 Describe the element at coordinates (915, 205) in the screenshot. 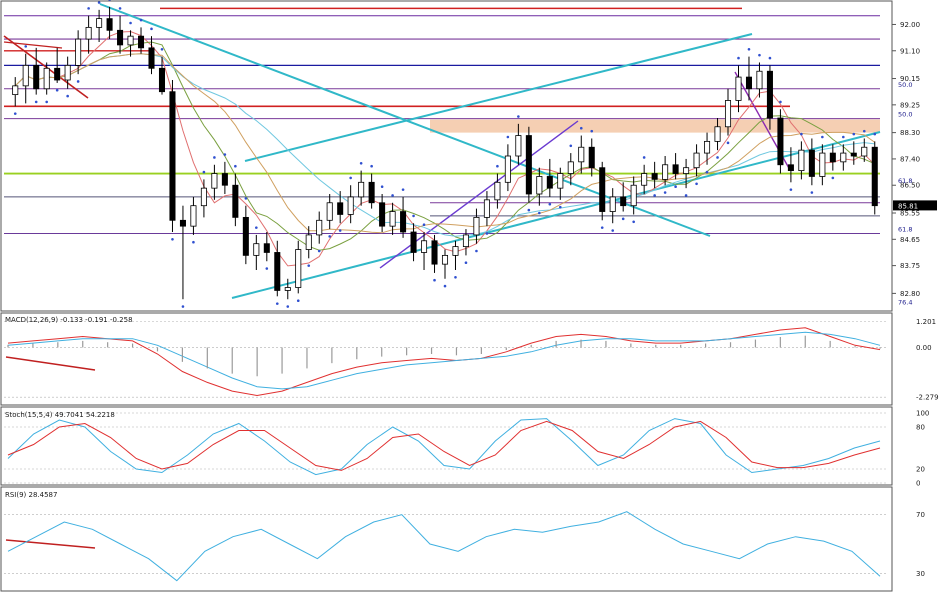

I see `last-price-box` at that location.